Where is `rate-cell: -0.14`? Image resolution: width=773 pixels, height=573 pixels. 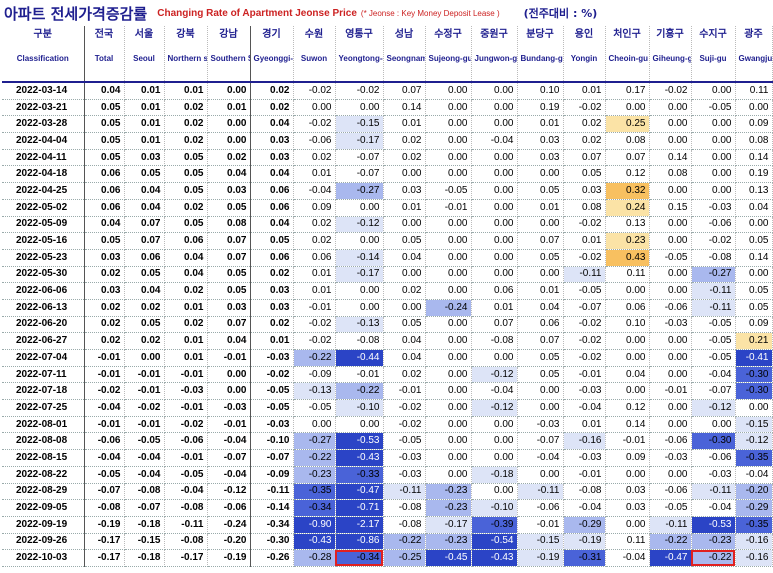 rate-cell: -0.14 is located at coordinates (272, 508).